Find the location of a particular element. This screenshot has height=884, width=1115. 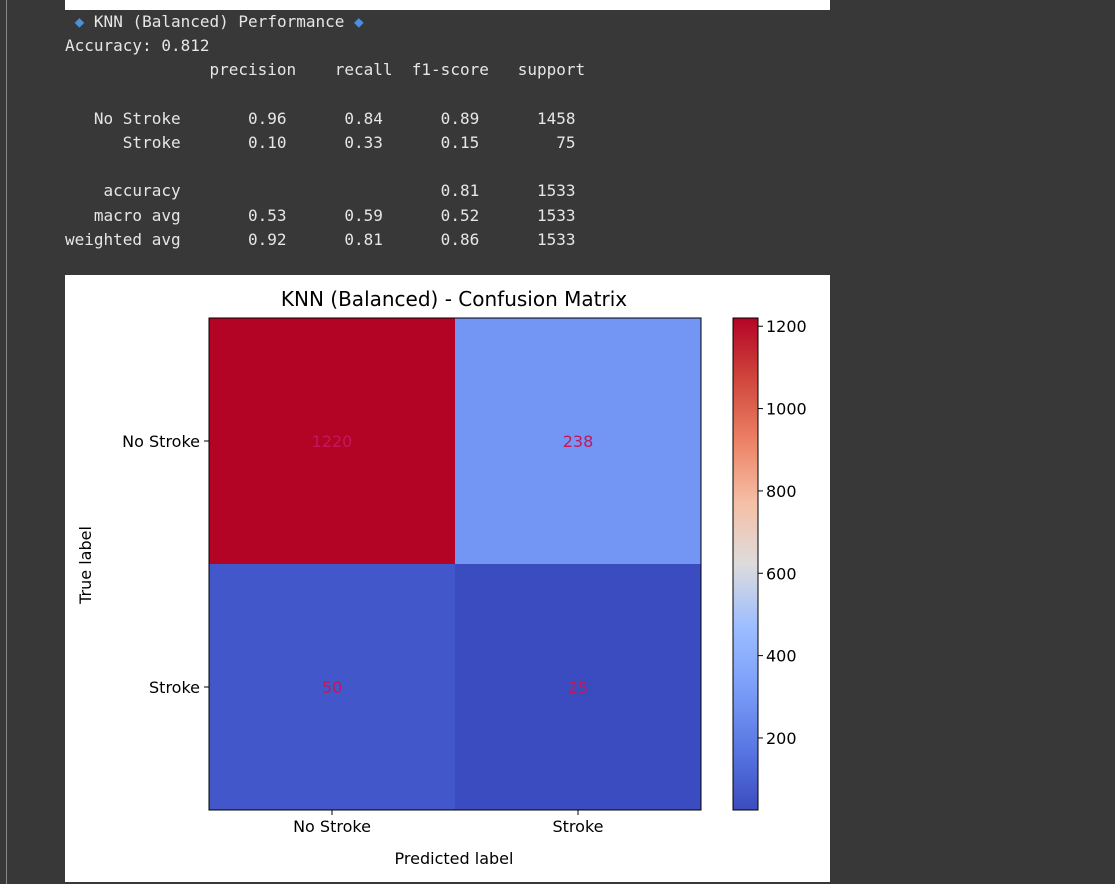

report-line: macro avg 0.53 0.59 0.52 1533 is located at coordinates (320, 215).